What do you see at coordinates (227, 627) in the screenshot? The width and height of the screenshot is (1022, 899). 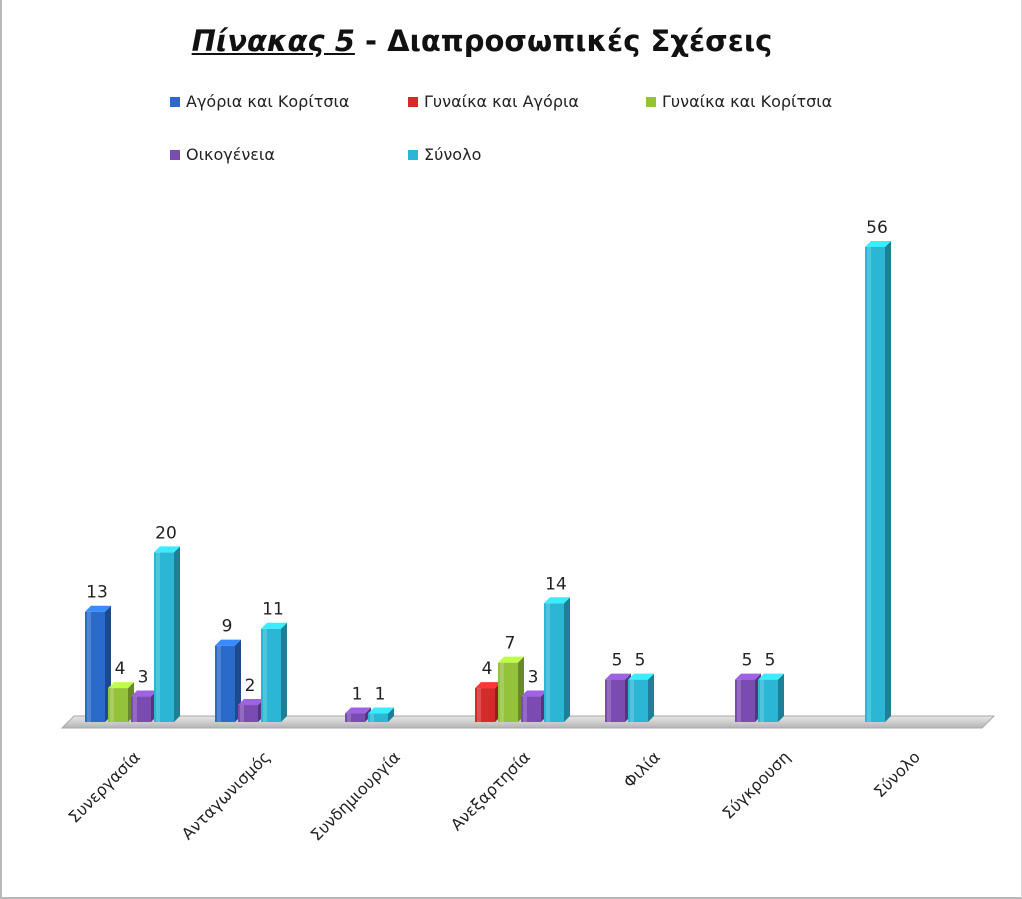 I see `data-label: 9` at bounding box center [227, 627].